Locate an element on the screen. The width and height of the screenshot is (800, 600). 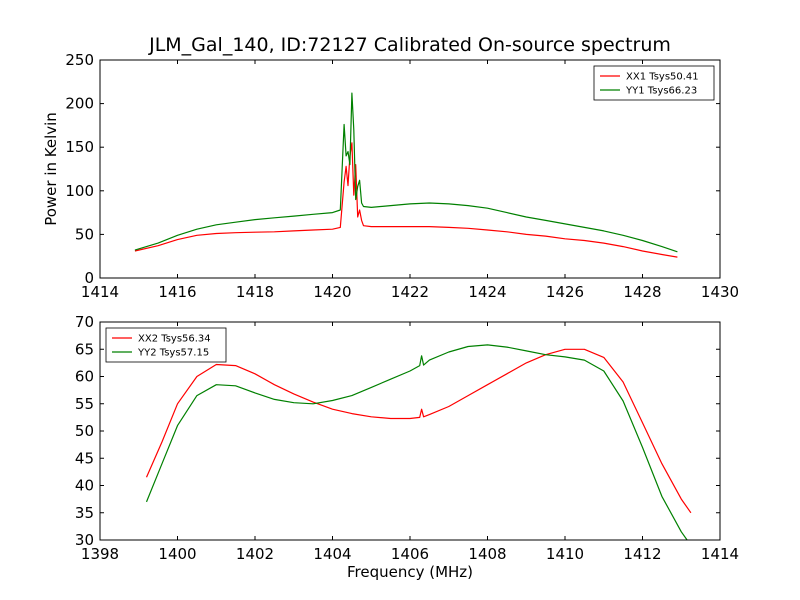
y-tick-label: 65 is located at coordinates (84, 349).